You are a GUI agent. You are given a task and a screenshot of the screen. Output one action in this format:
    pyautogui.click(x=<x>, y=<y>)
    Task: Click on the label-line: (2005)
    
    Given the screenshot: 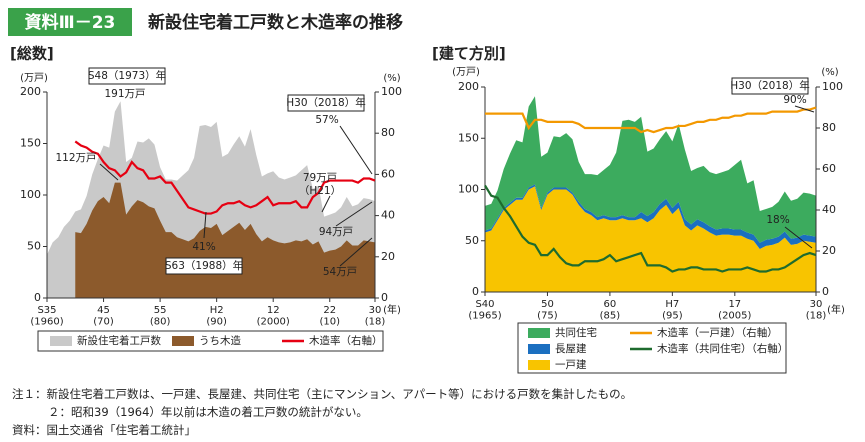 What is the action you would take?
    pyautogui.click(x=734, y=316)
    